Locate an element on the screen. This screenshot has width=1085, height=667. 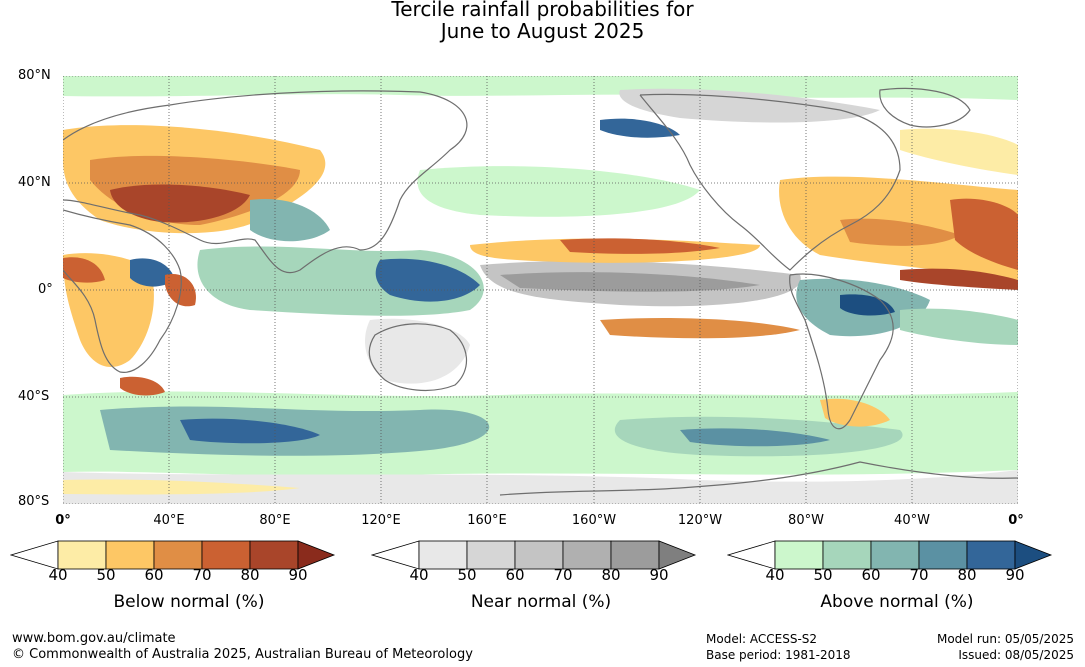
lon-label-0-west: 0° is located at coordinates (63, 520).